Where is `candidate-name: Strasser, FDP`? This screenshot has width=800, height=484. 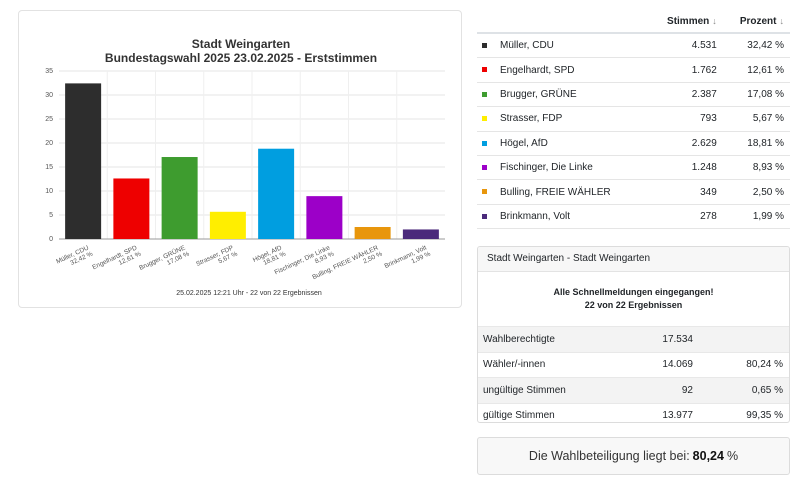 candidate-name: Strasser, FDP is located at coordinates (574, 119).